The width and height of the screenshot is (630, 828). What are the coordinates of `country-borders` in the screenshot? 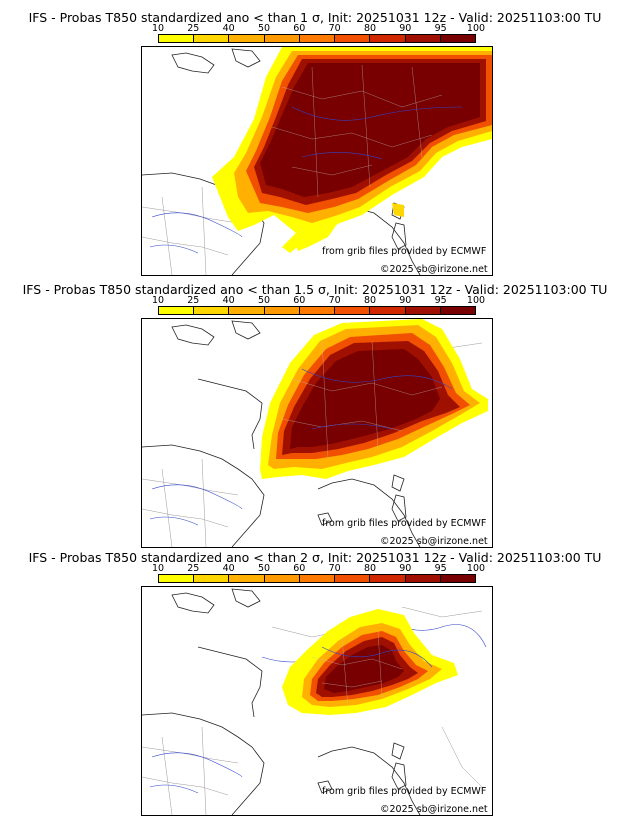 It's located at (190, 230).